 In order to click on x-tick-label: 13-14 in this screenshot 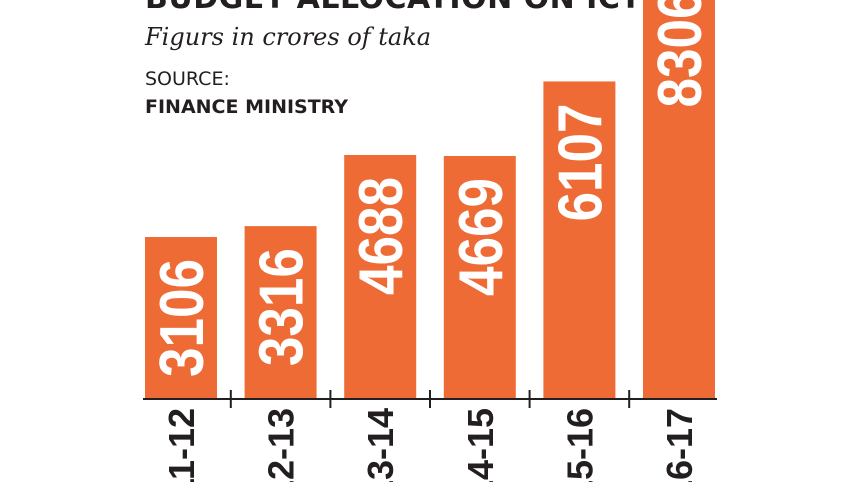, I will do `click(380, 445)`.